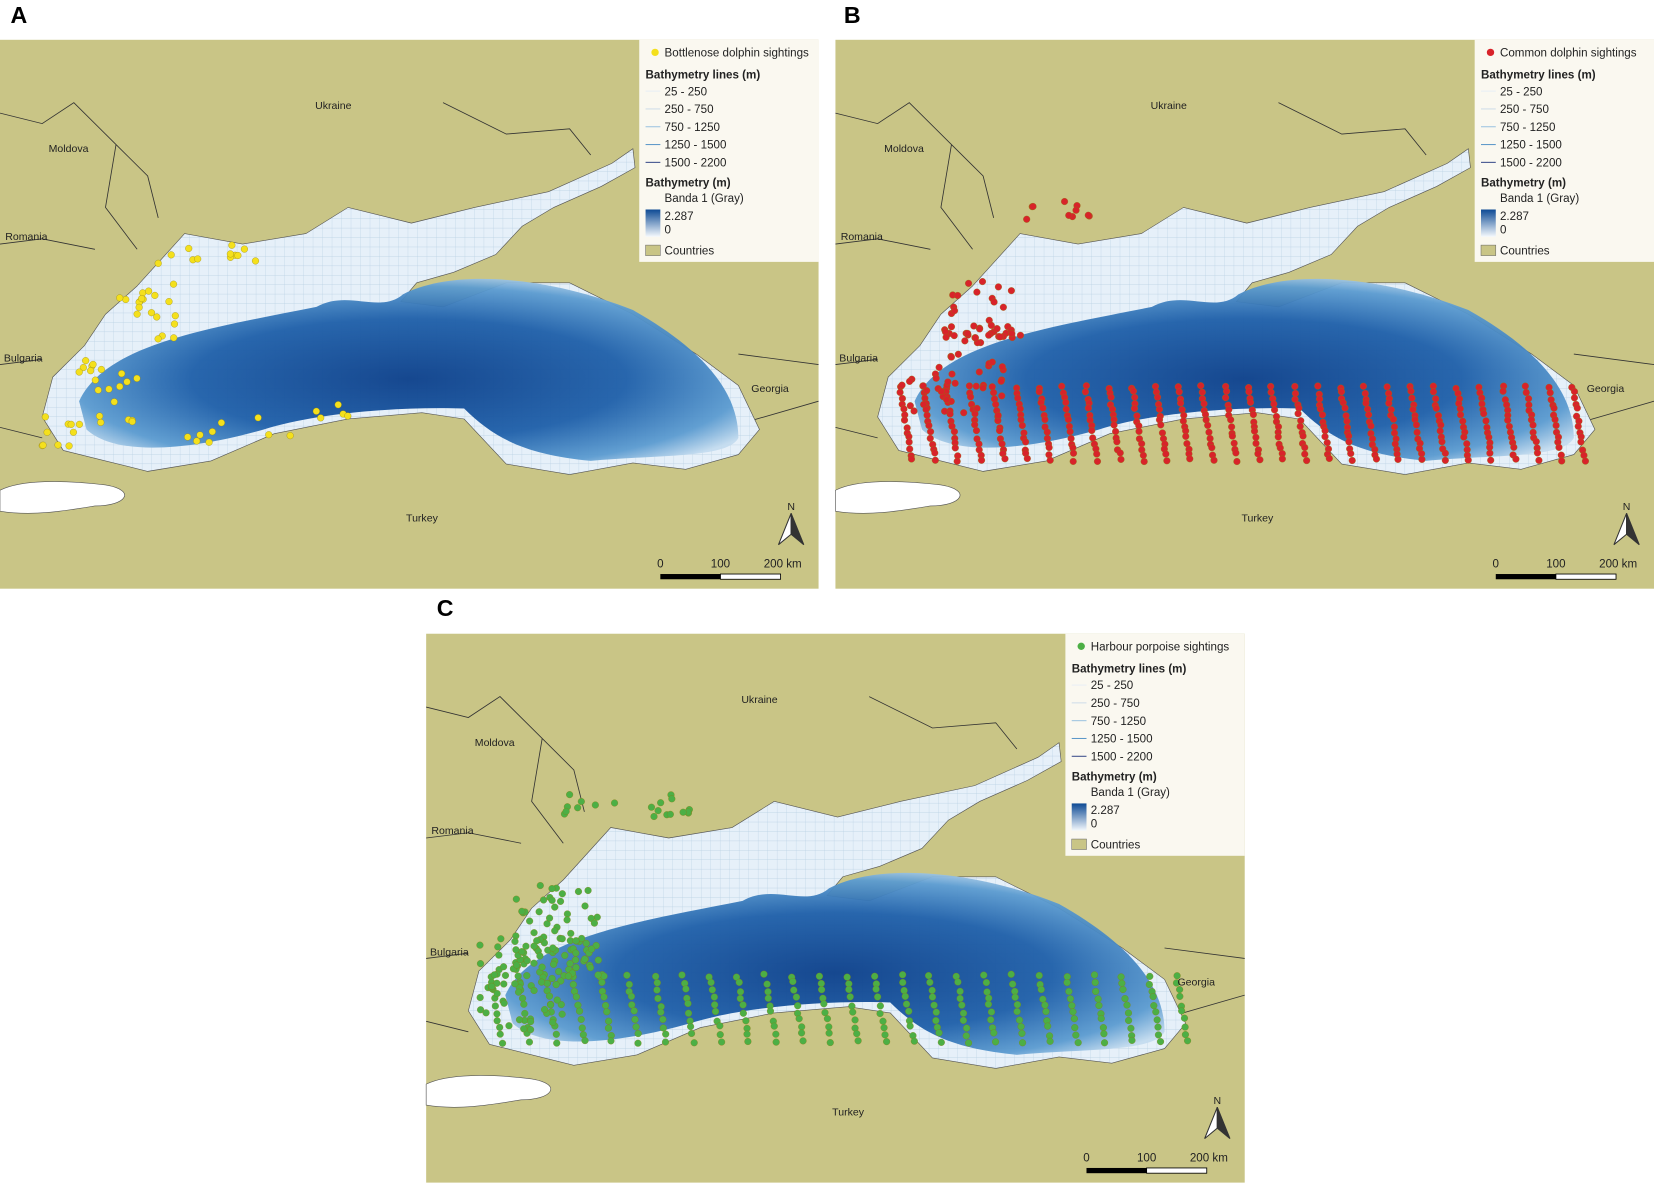  What do you see at coordinates (1521, 92) in the screenshot?
I see `legend-line-label: 25 - 250` at bounding box center [1521, 92].